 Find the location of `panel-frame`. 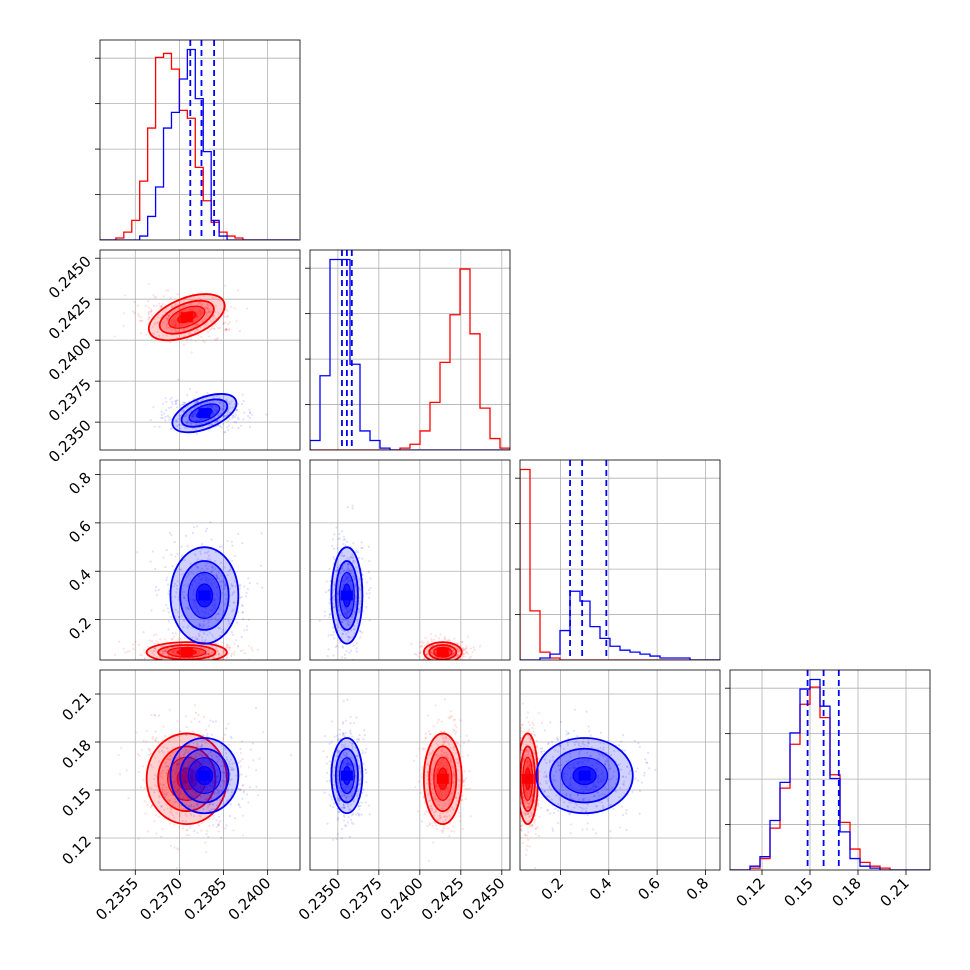

panel-frame is located at coordinates (620, 560).